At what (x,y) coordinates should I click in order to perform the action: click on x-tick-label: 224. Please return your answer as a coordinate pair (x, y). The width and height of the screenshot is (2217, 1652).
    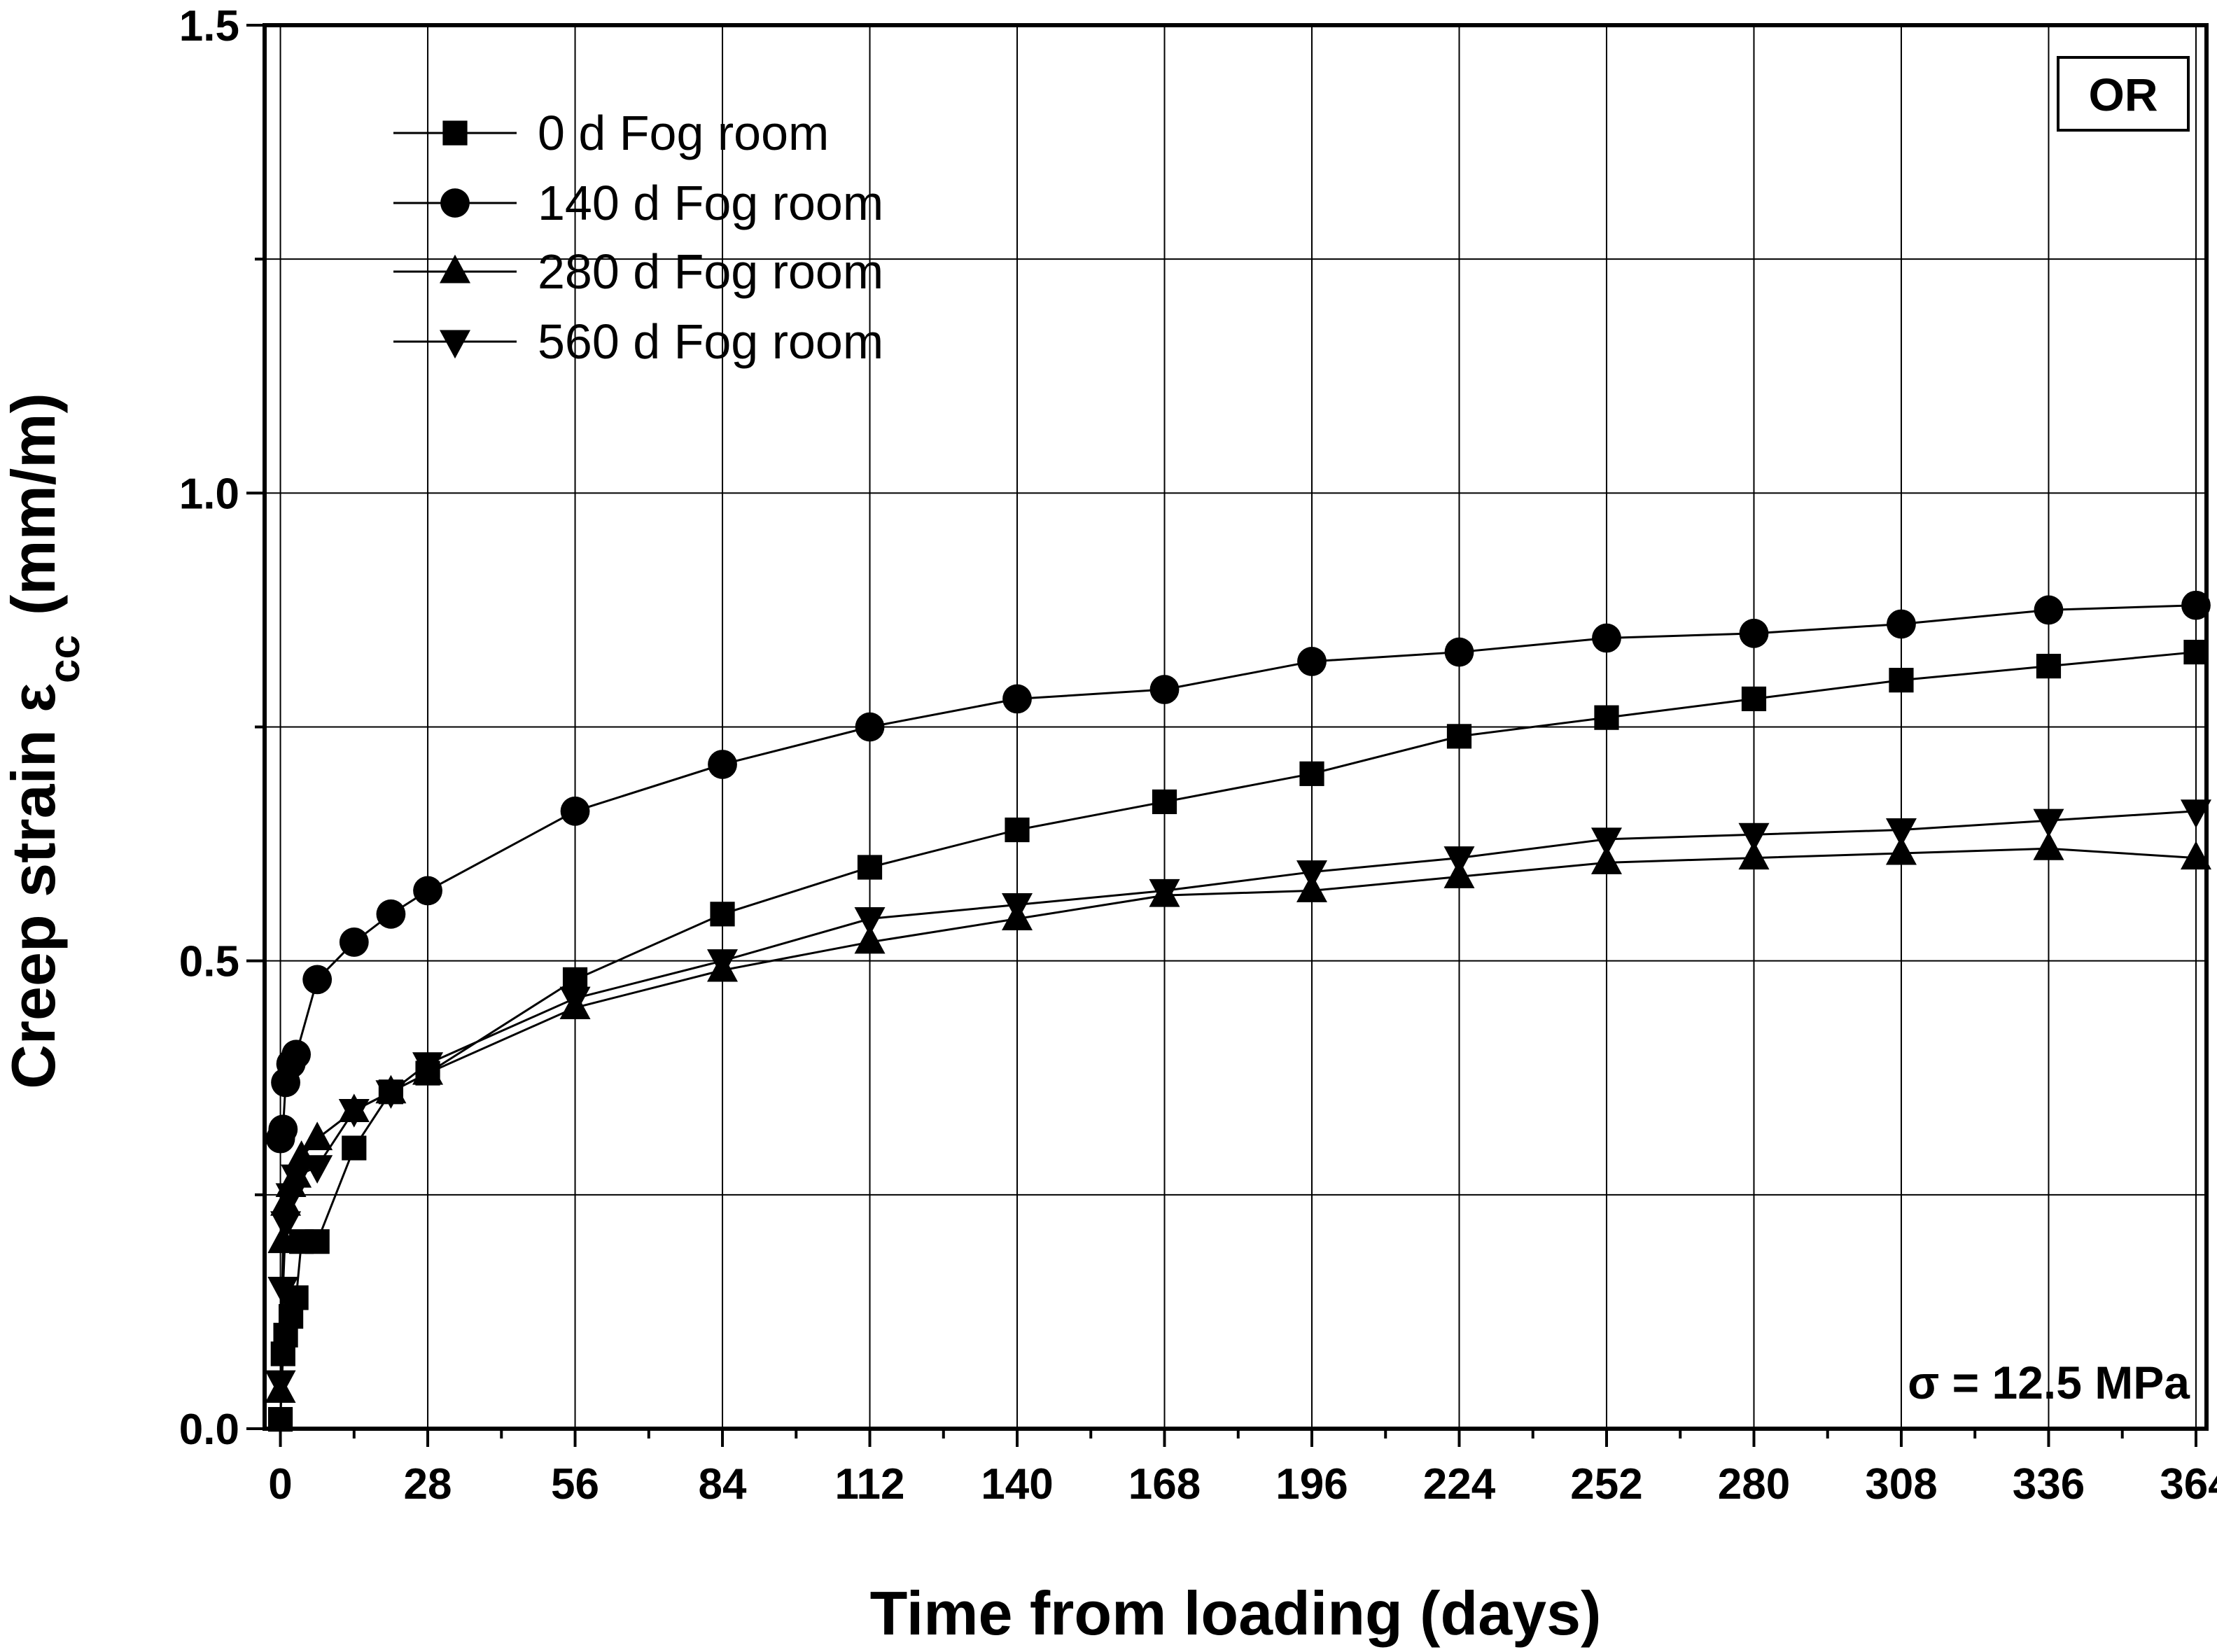
    Looking at the image, I should click on (1460, 1484).